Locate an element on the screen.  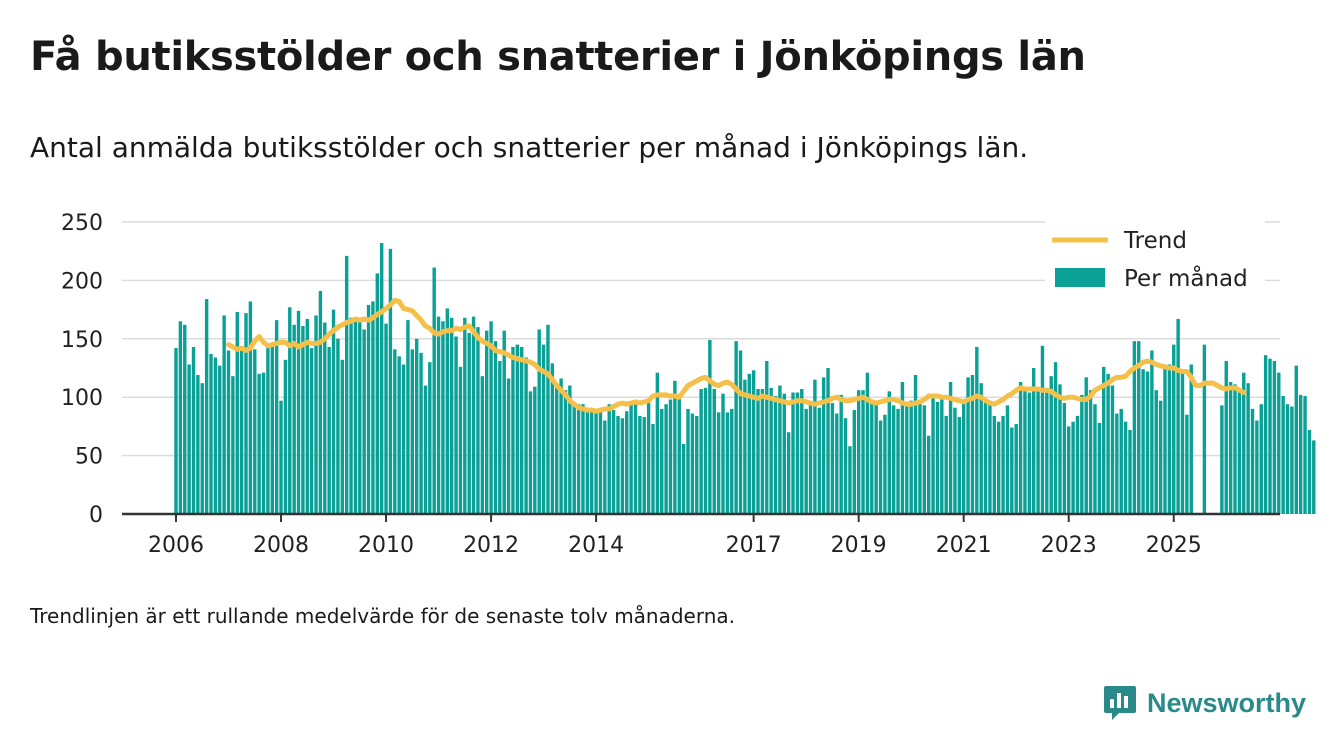
y-tick-label: 150 is located at coordinates (82, 340).